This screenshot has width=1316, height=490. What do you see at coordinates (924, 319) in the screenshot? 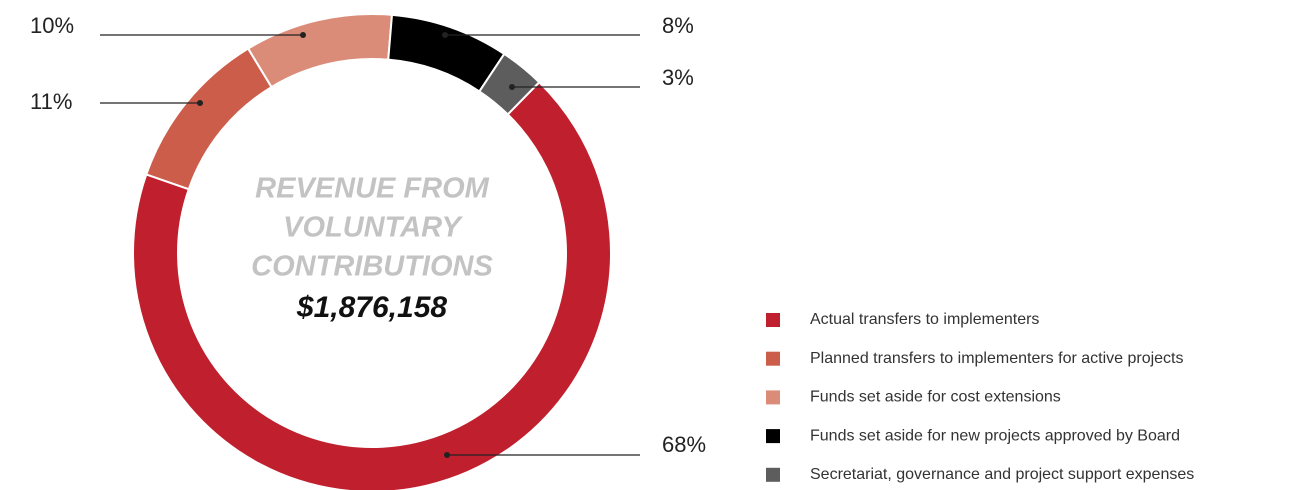
I see `legend-label: Actual transfers to implementers` at bounding box center [924, 319].